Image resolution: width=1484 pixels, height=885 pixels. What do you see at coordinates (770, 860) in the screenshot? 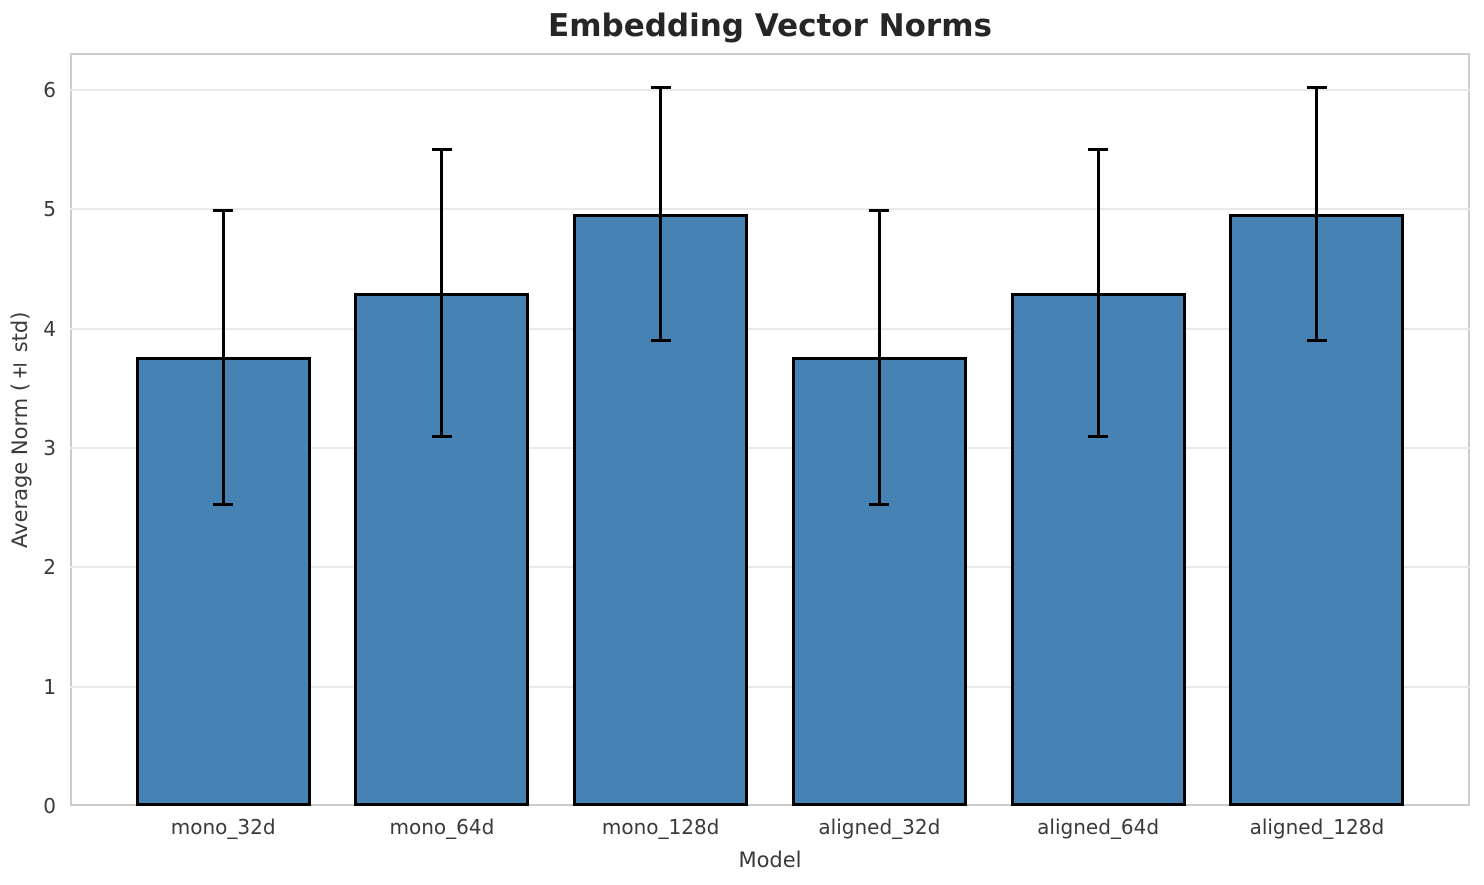
I see `x-axis-label: Model` at bounding box center [770, 860].